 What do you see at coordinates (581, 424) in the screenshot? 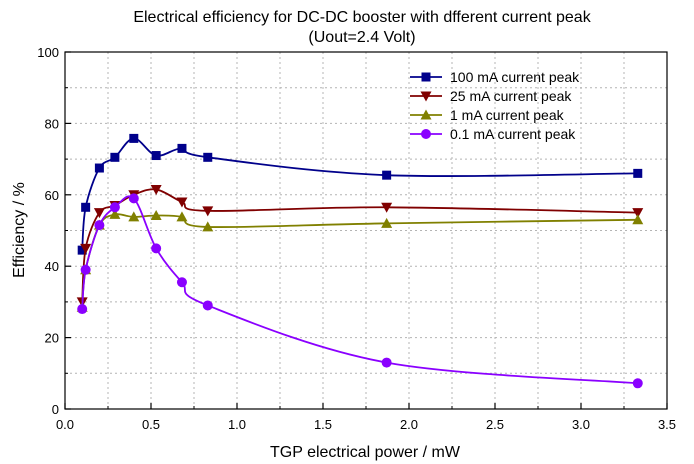
I see `x-tick-label: 3.0` at bounding box center [581, 424].